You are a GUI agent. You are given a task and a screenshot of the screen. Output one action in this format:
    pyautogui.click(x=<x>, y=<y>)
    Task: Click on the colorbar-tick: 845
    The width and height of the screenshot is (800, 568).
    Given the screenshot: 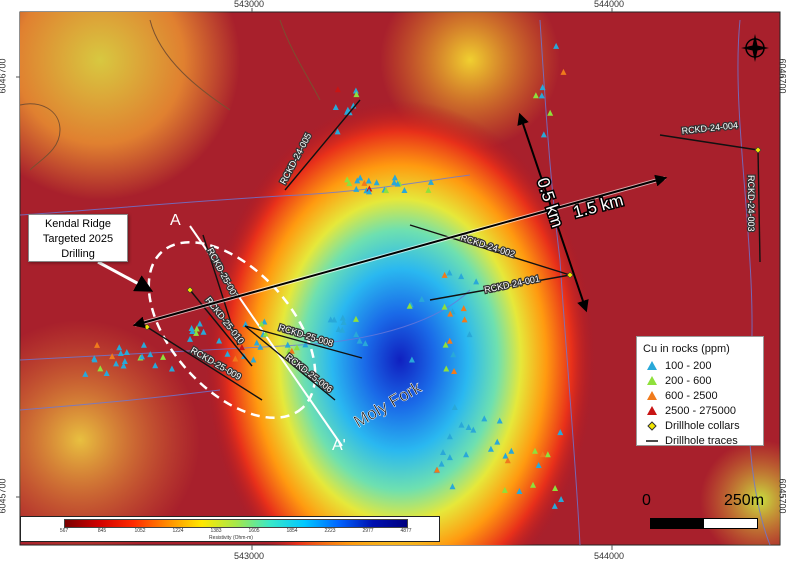 What is the action you would take?
    pyautogui.click(x=102, y=531)
    